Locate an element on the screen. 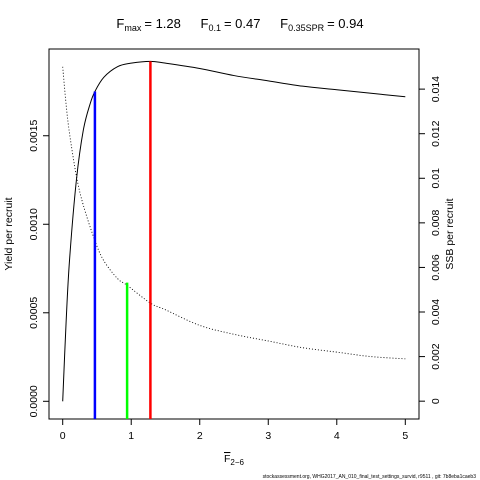 The image size is (480, 480). reference-lines is located at coordinates (122, 240).